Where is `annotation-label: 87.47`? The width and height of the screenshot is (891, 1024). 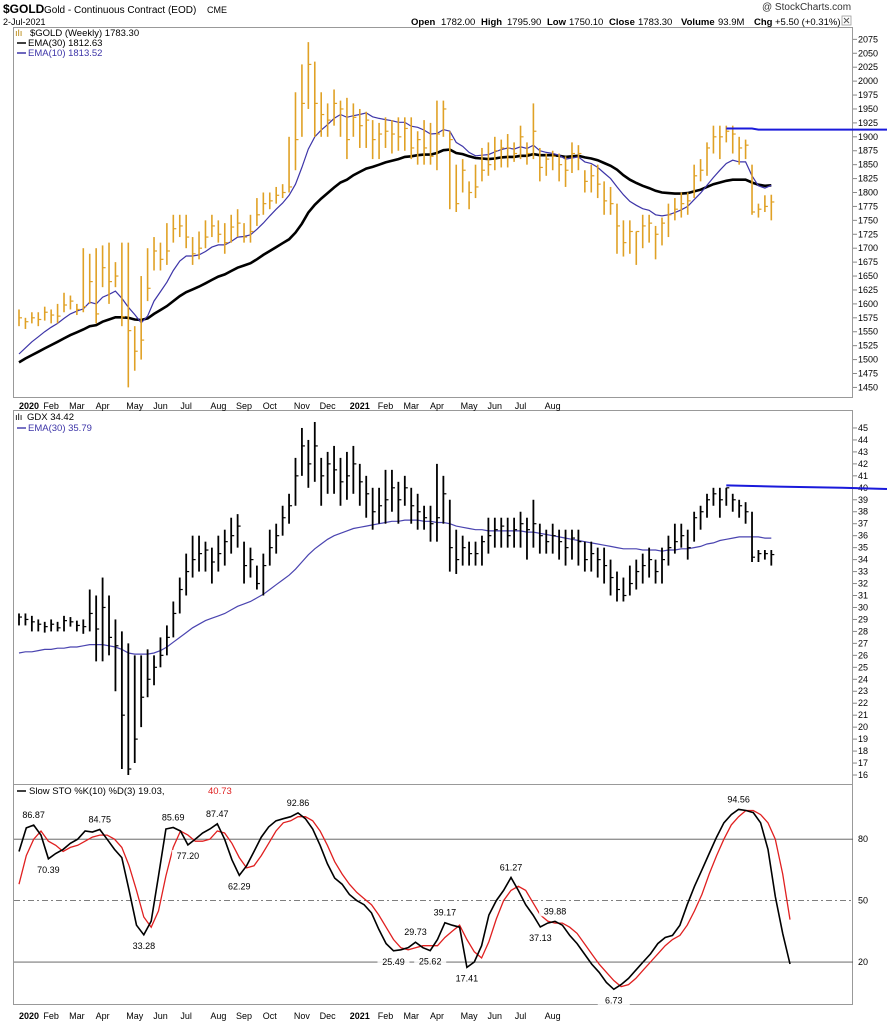
annotation-label: 87.47 is located at coordinates (217, 814).